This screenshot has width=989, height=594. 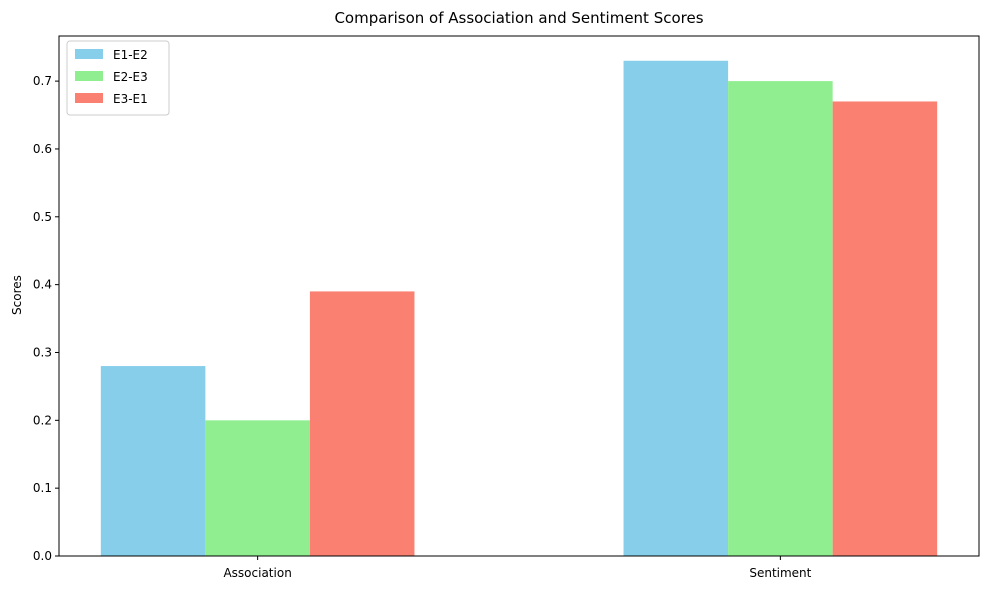 What do you see at coordinates (780, 573) in the screenshot?
I see `x-tick-label: Sentiment` at bounding box center [780, 573].